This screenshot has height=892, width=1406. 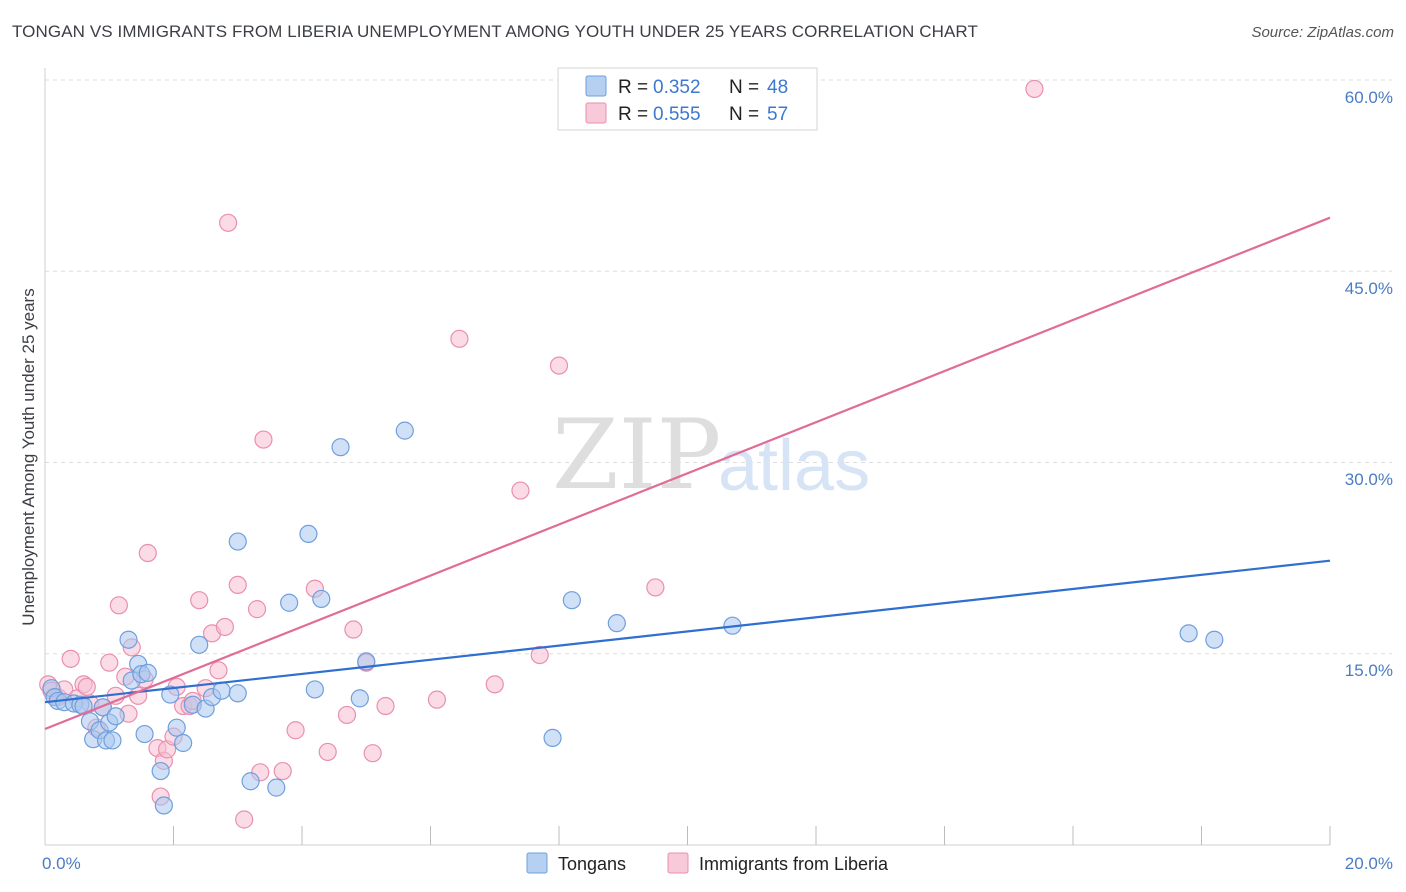 I want to click on y-axis-label: Unemployment Among Youth under 25 years, so click(x=28, y=456).